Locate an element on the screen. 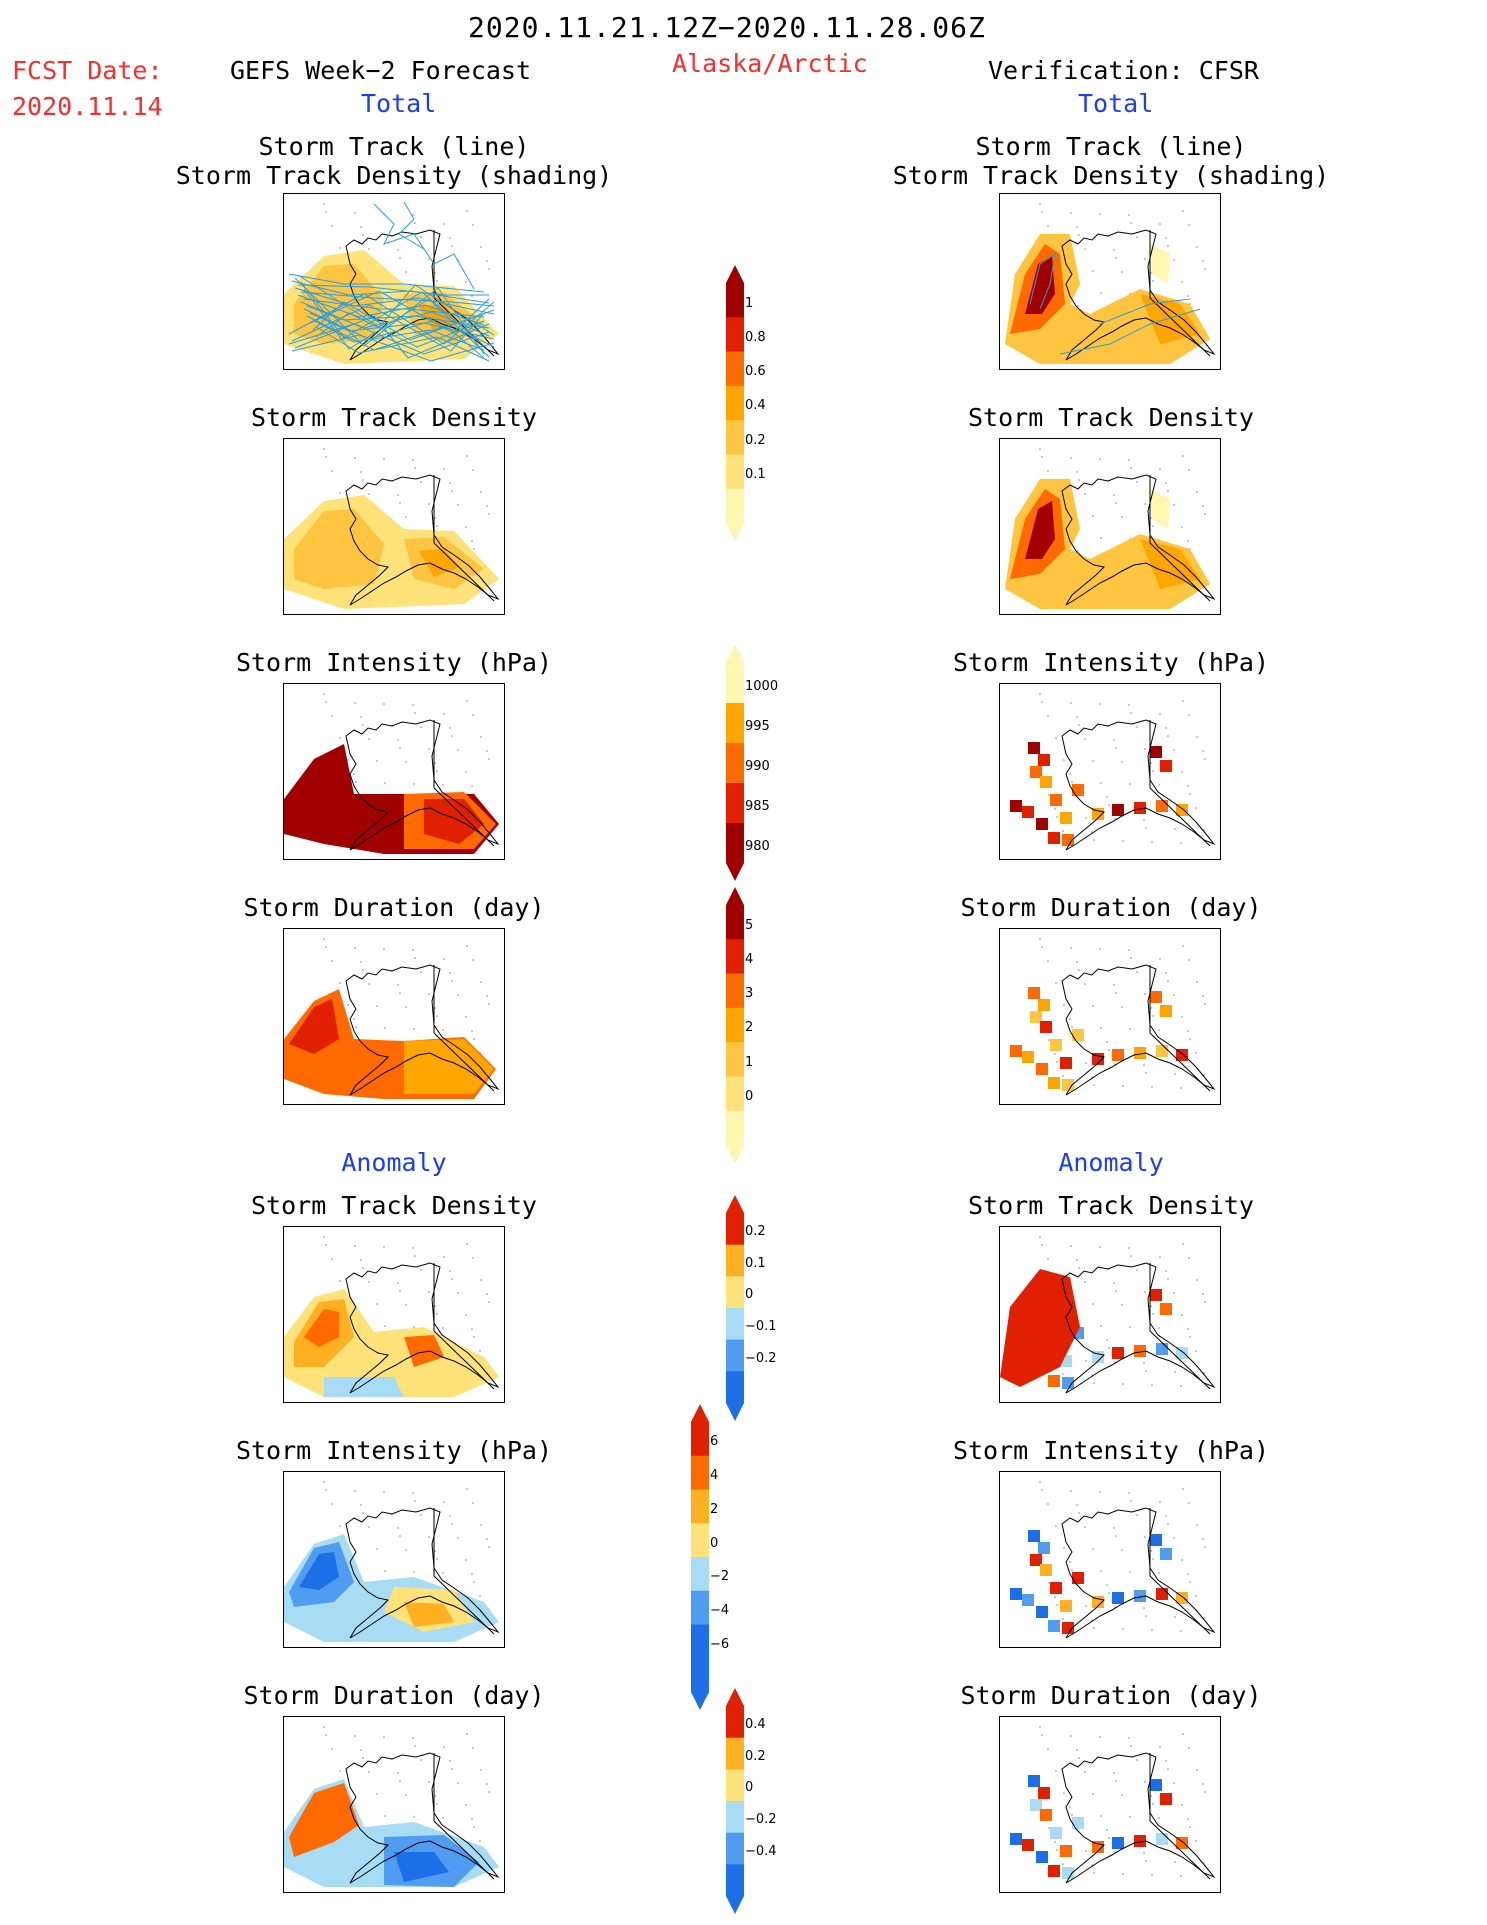 The width and height of the screenshot is (1487, 1925). map-verif-duration is located at coordinates (1110, 1016).